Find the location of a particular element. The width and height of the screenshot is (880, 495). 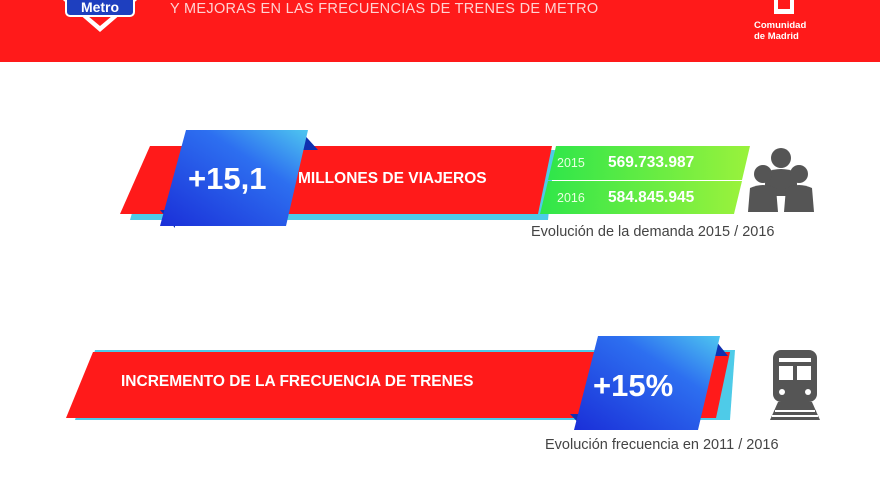

demand-row-2016-year: 2016 is located at coordinates (571, 198).